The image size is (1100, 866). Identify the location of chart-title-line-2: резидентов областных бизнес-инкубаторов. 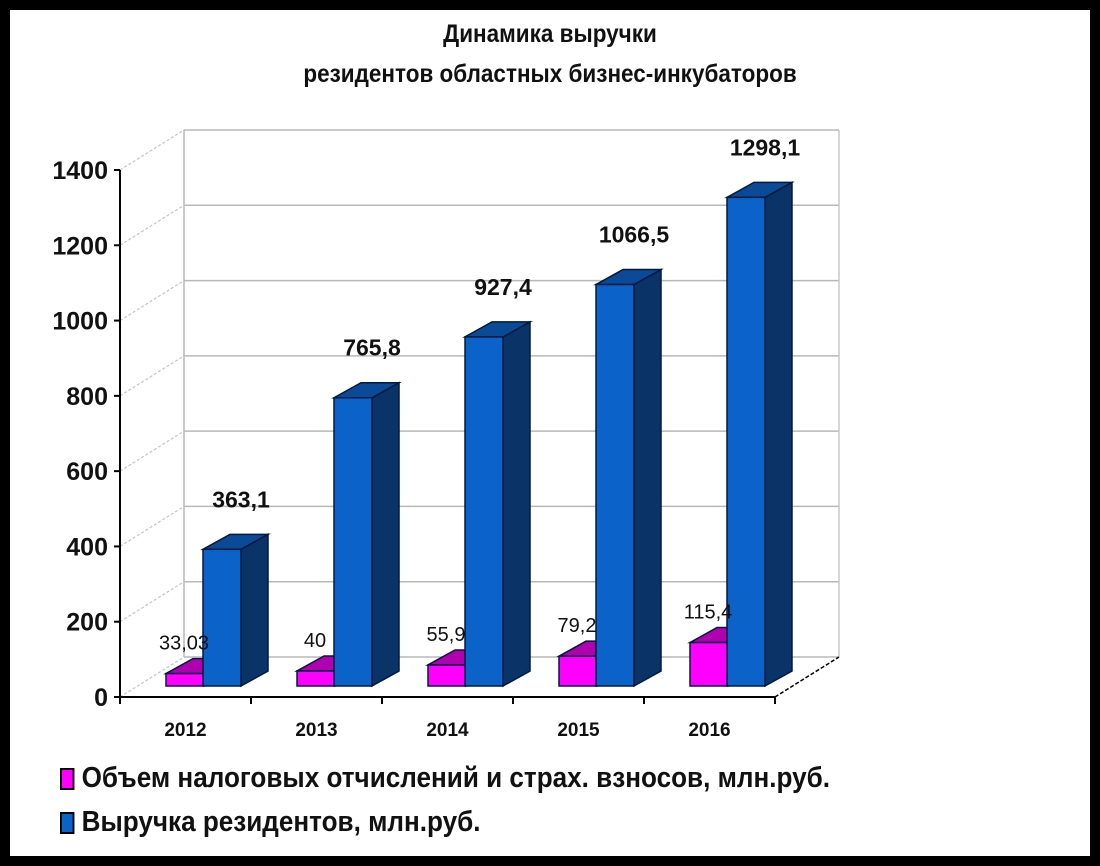
(550, 74).